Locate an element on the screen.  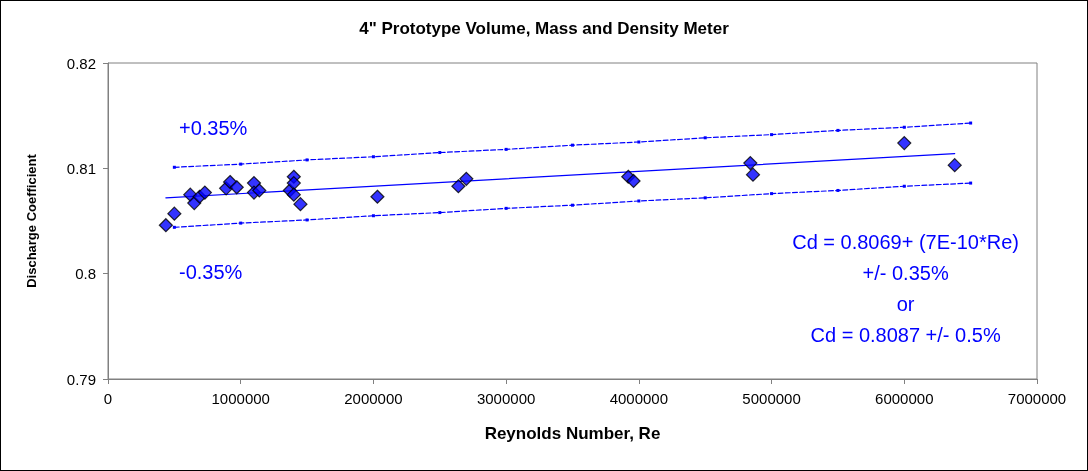
chart-title: 4" Prototype Volume, Mass and Density Meter is located at coordinates (544, 28).